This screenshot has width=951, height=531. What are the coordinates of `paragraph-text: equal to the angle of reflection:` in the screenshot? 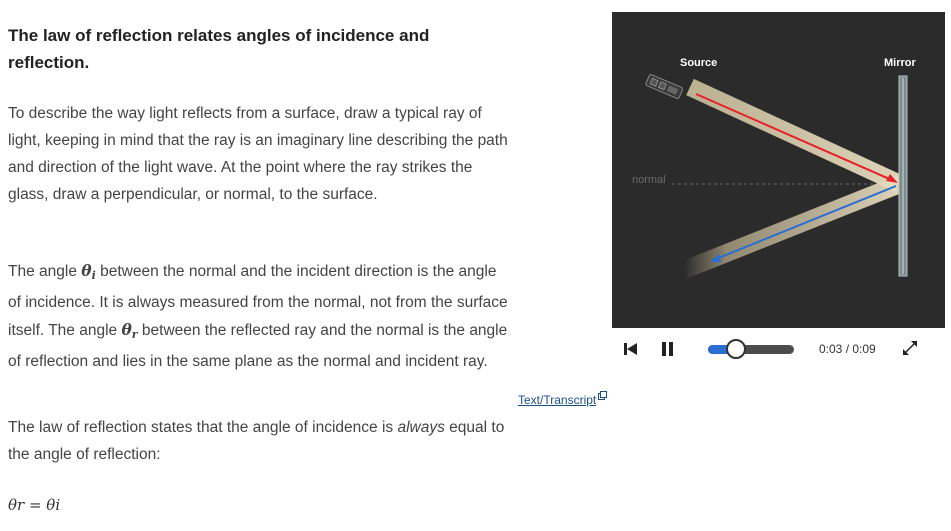 It's located at (256, 441).